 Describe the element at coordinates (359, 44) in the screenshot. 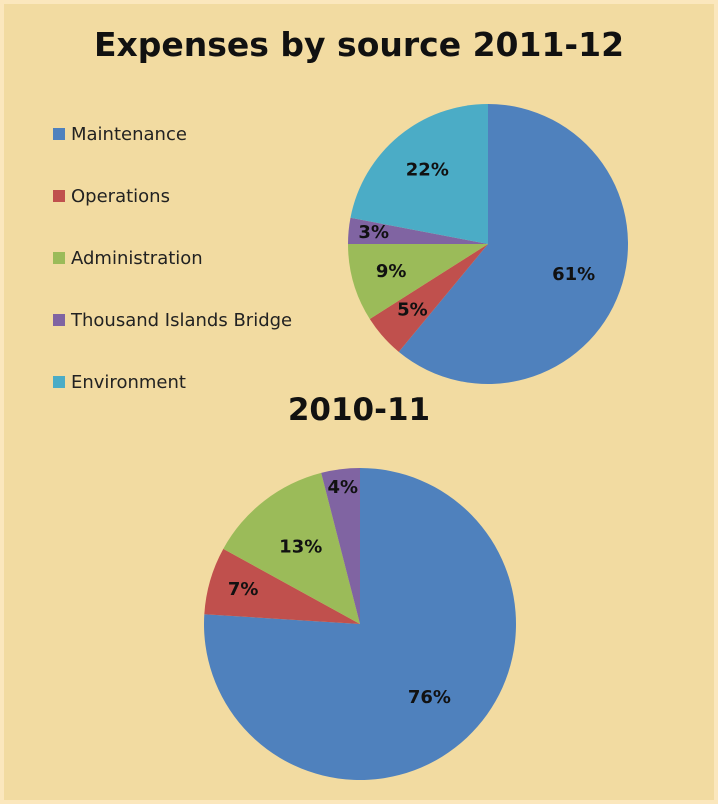

I see `chart-title: Expenses by source 2011-12` at that location.